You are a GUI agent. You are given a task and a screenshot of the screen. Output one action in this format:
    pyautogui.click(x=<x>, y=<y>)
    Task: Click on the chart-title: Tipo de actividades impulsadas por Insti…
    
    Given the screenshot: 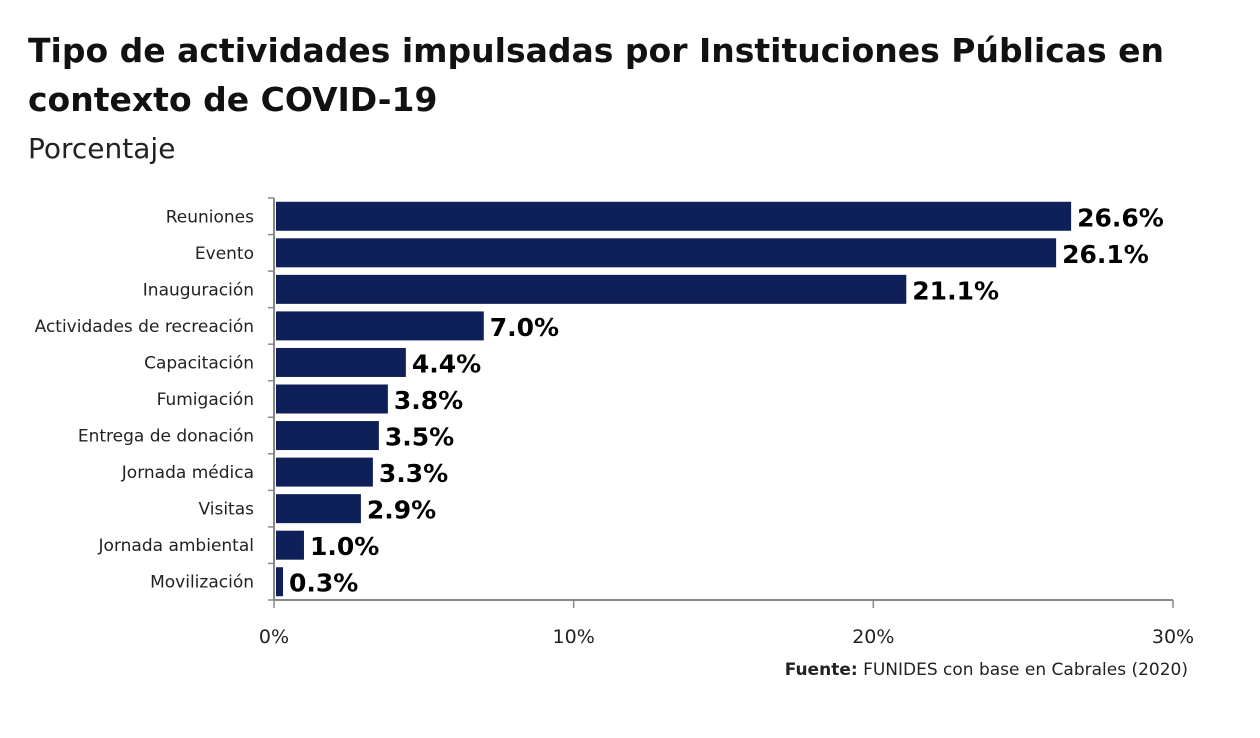 What is the action you would take?
    pyautogui.click(x=596, y=75)
    